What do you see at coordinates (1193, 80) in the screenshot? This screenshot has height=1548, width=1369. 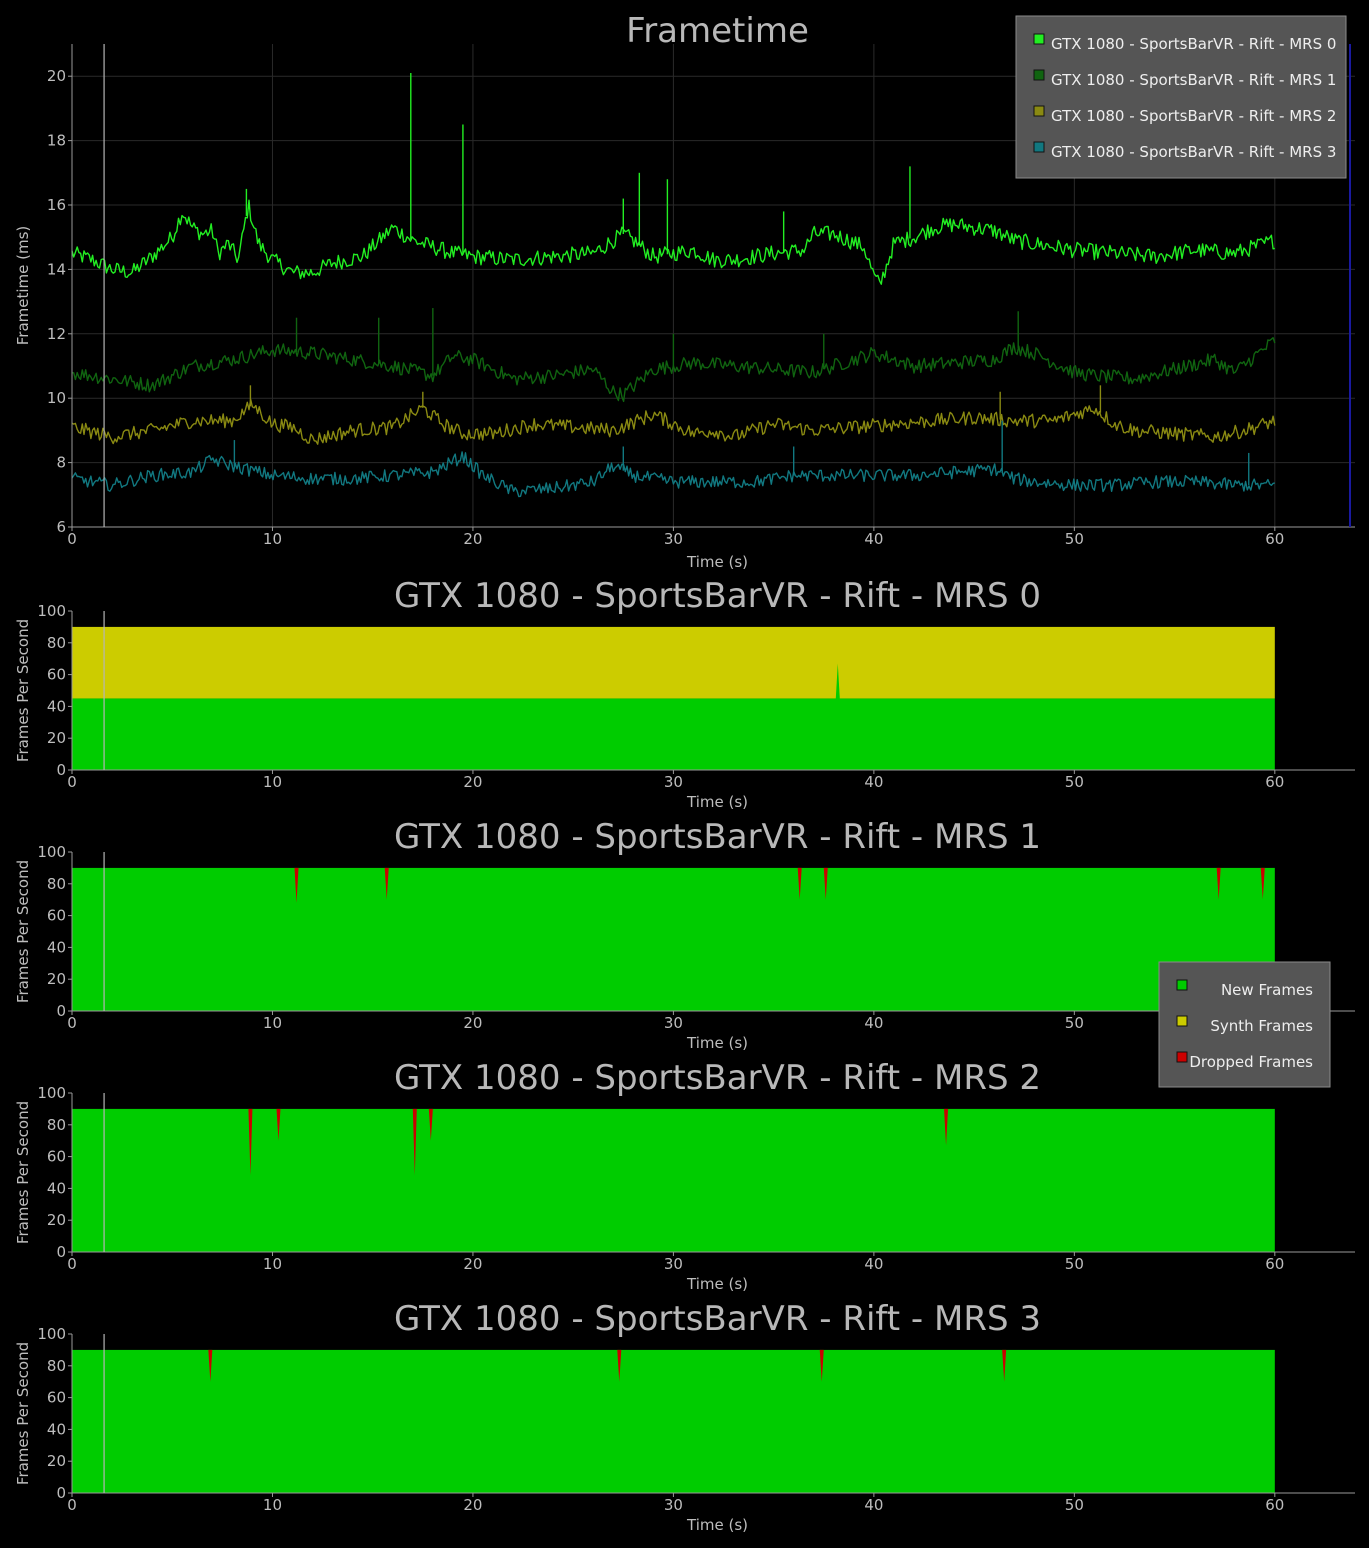 I see `legend-entry: GTX 1080 - SportsBarVR - Rift - MRS 1` at bounding box center [1193, 80].